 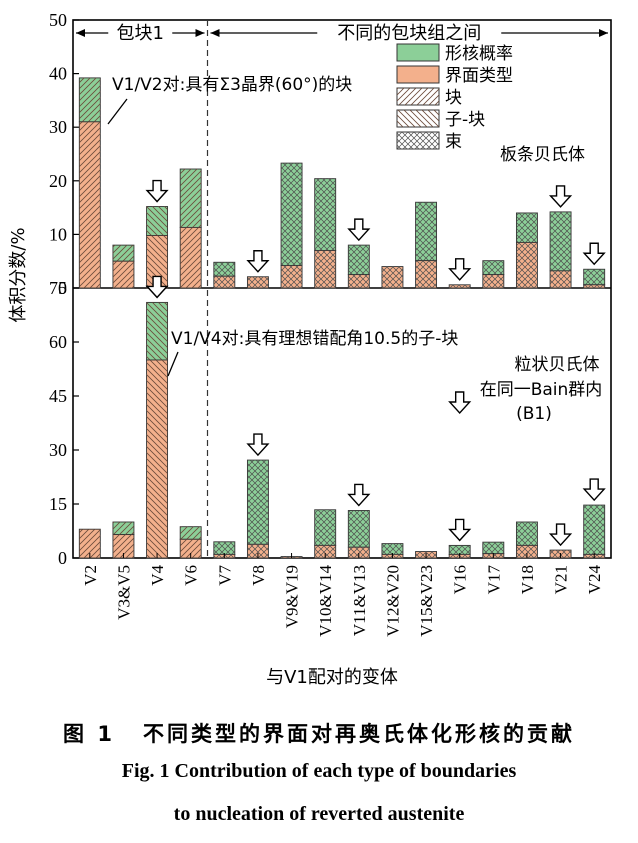 What do you see at coordinates (527, 579) in the screenshot?
I see `x-tick-label: V18` at bounding box center [527, 579].